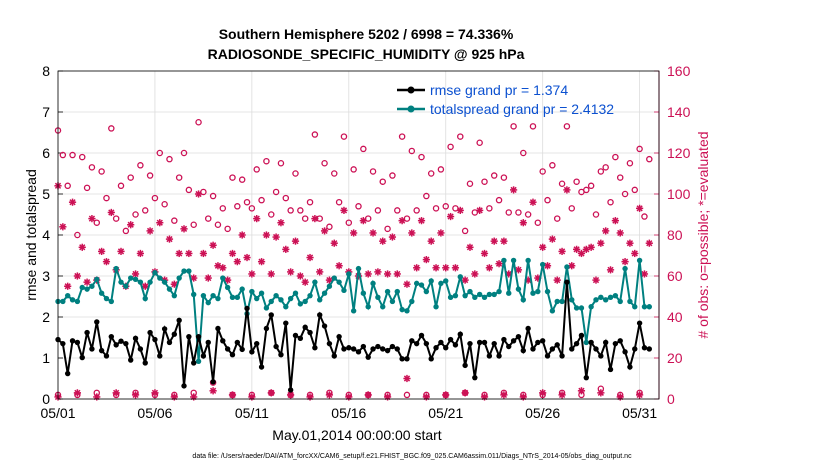 The width and height of the screenshot is (830, 470). Describe the element at coordinates (499, 90) in the screenshot. I see `legend-rmse-label: rmse grand pr = 1.374` at that location.